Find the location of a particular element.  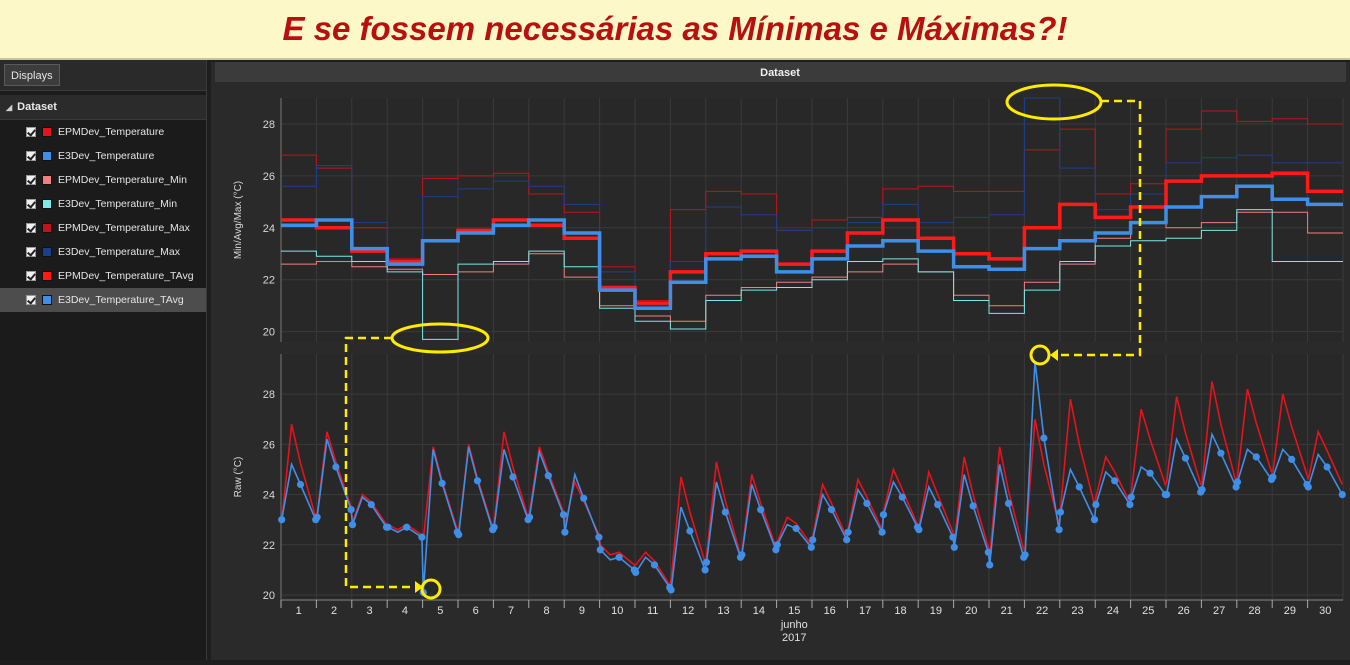

x-tick-label: 29 is located at coordinates (1290, 611).